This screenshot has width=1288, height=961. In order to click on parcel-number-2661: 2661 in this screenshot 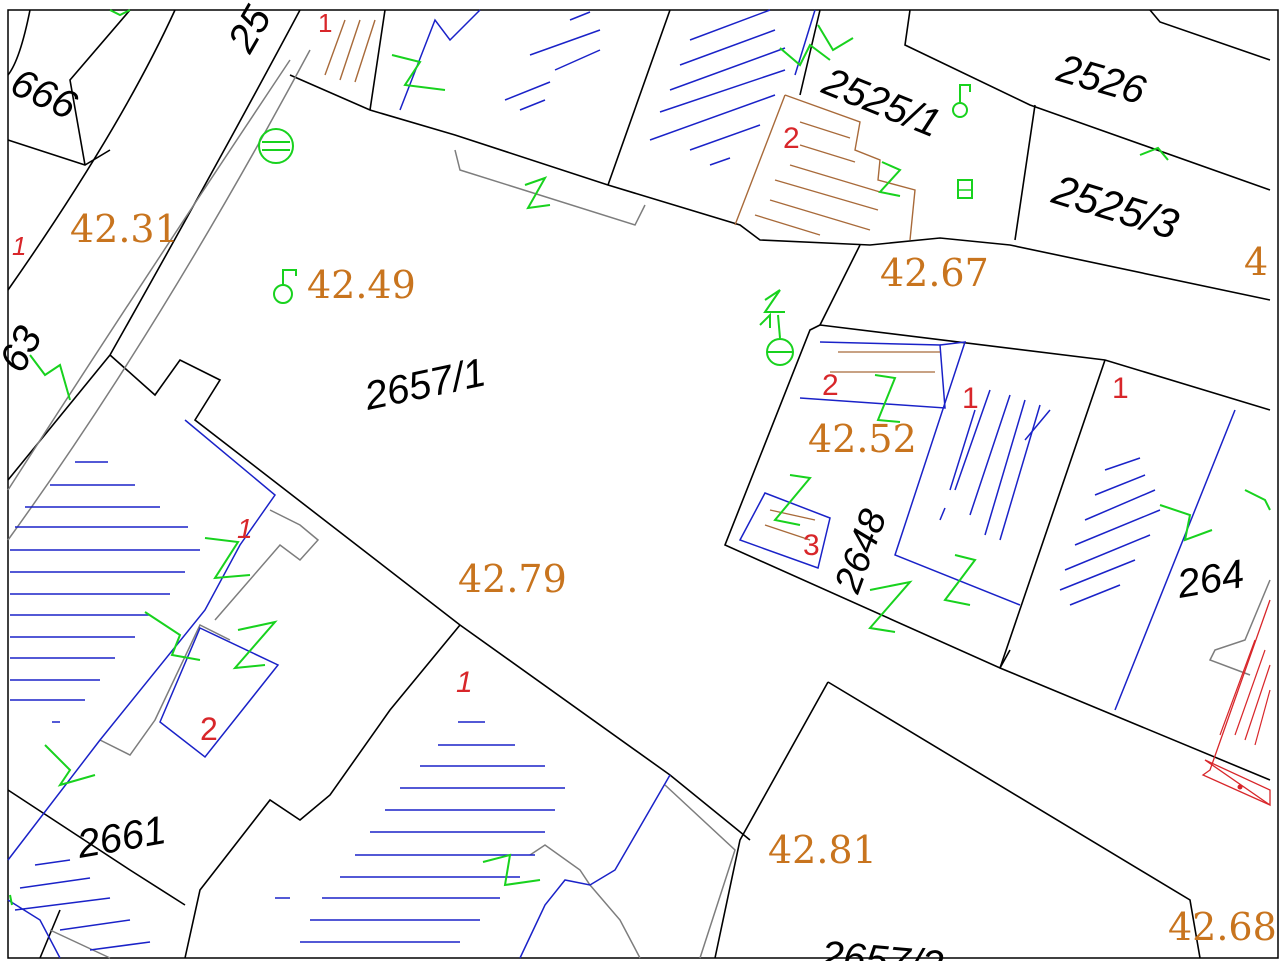, I will do `click(121, 837)`.